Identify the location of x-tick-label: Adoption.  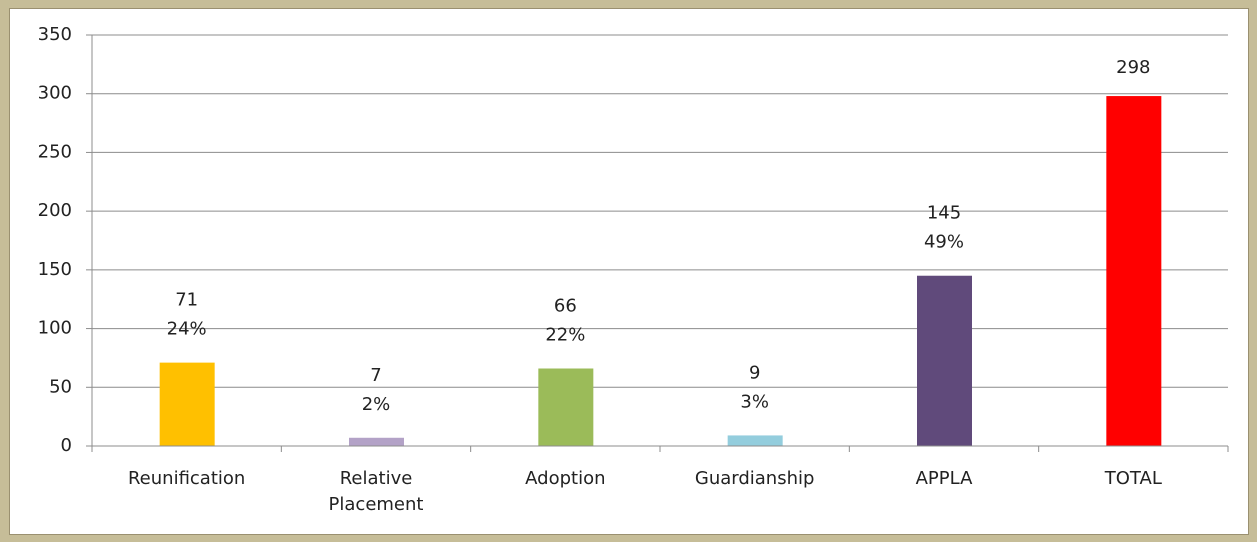
(565, 478).